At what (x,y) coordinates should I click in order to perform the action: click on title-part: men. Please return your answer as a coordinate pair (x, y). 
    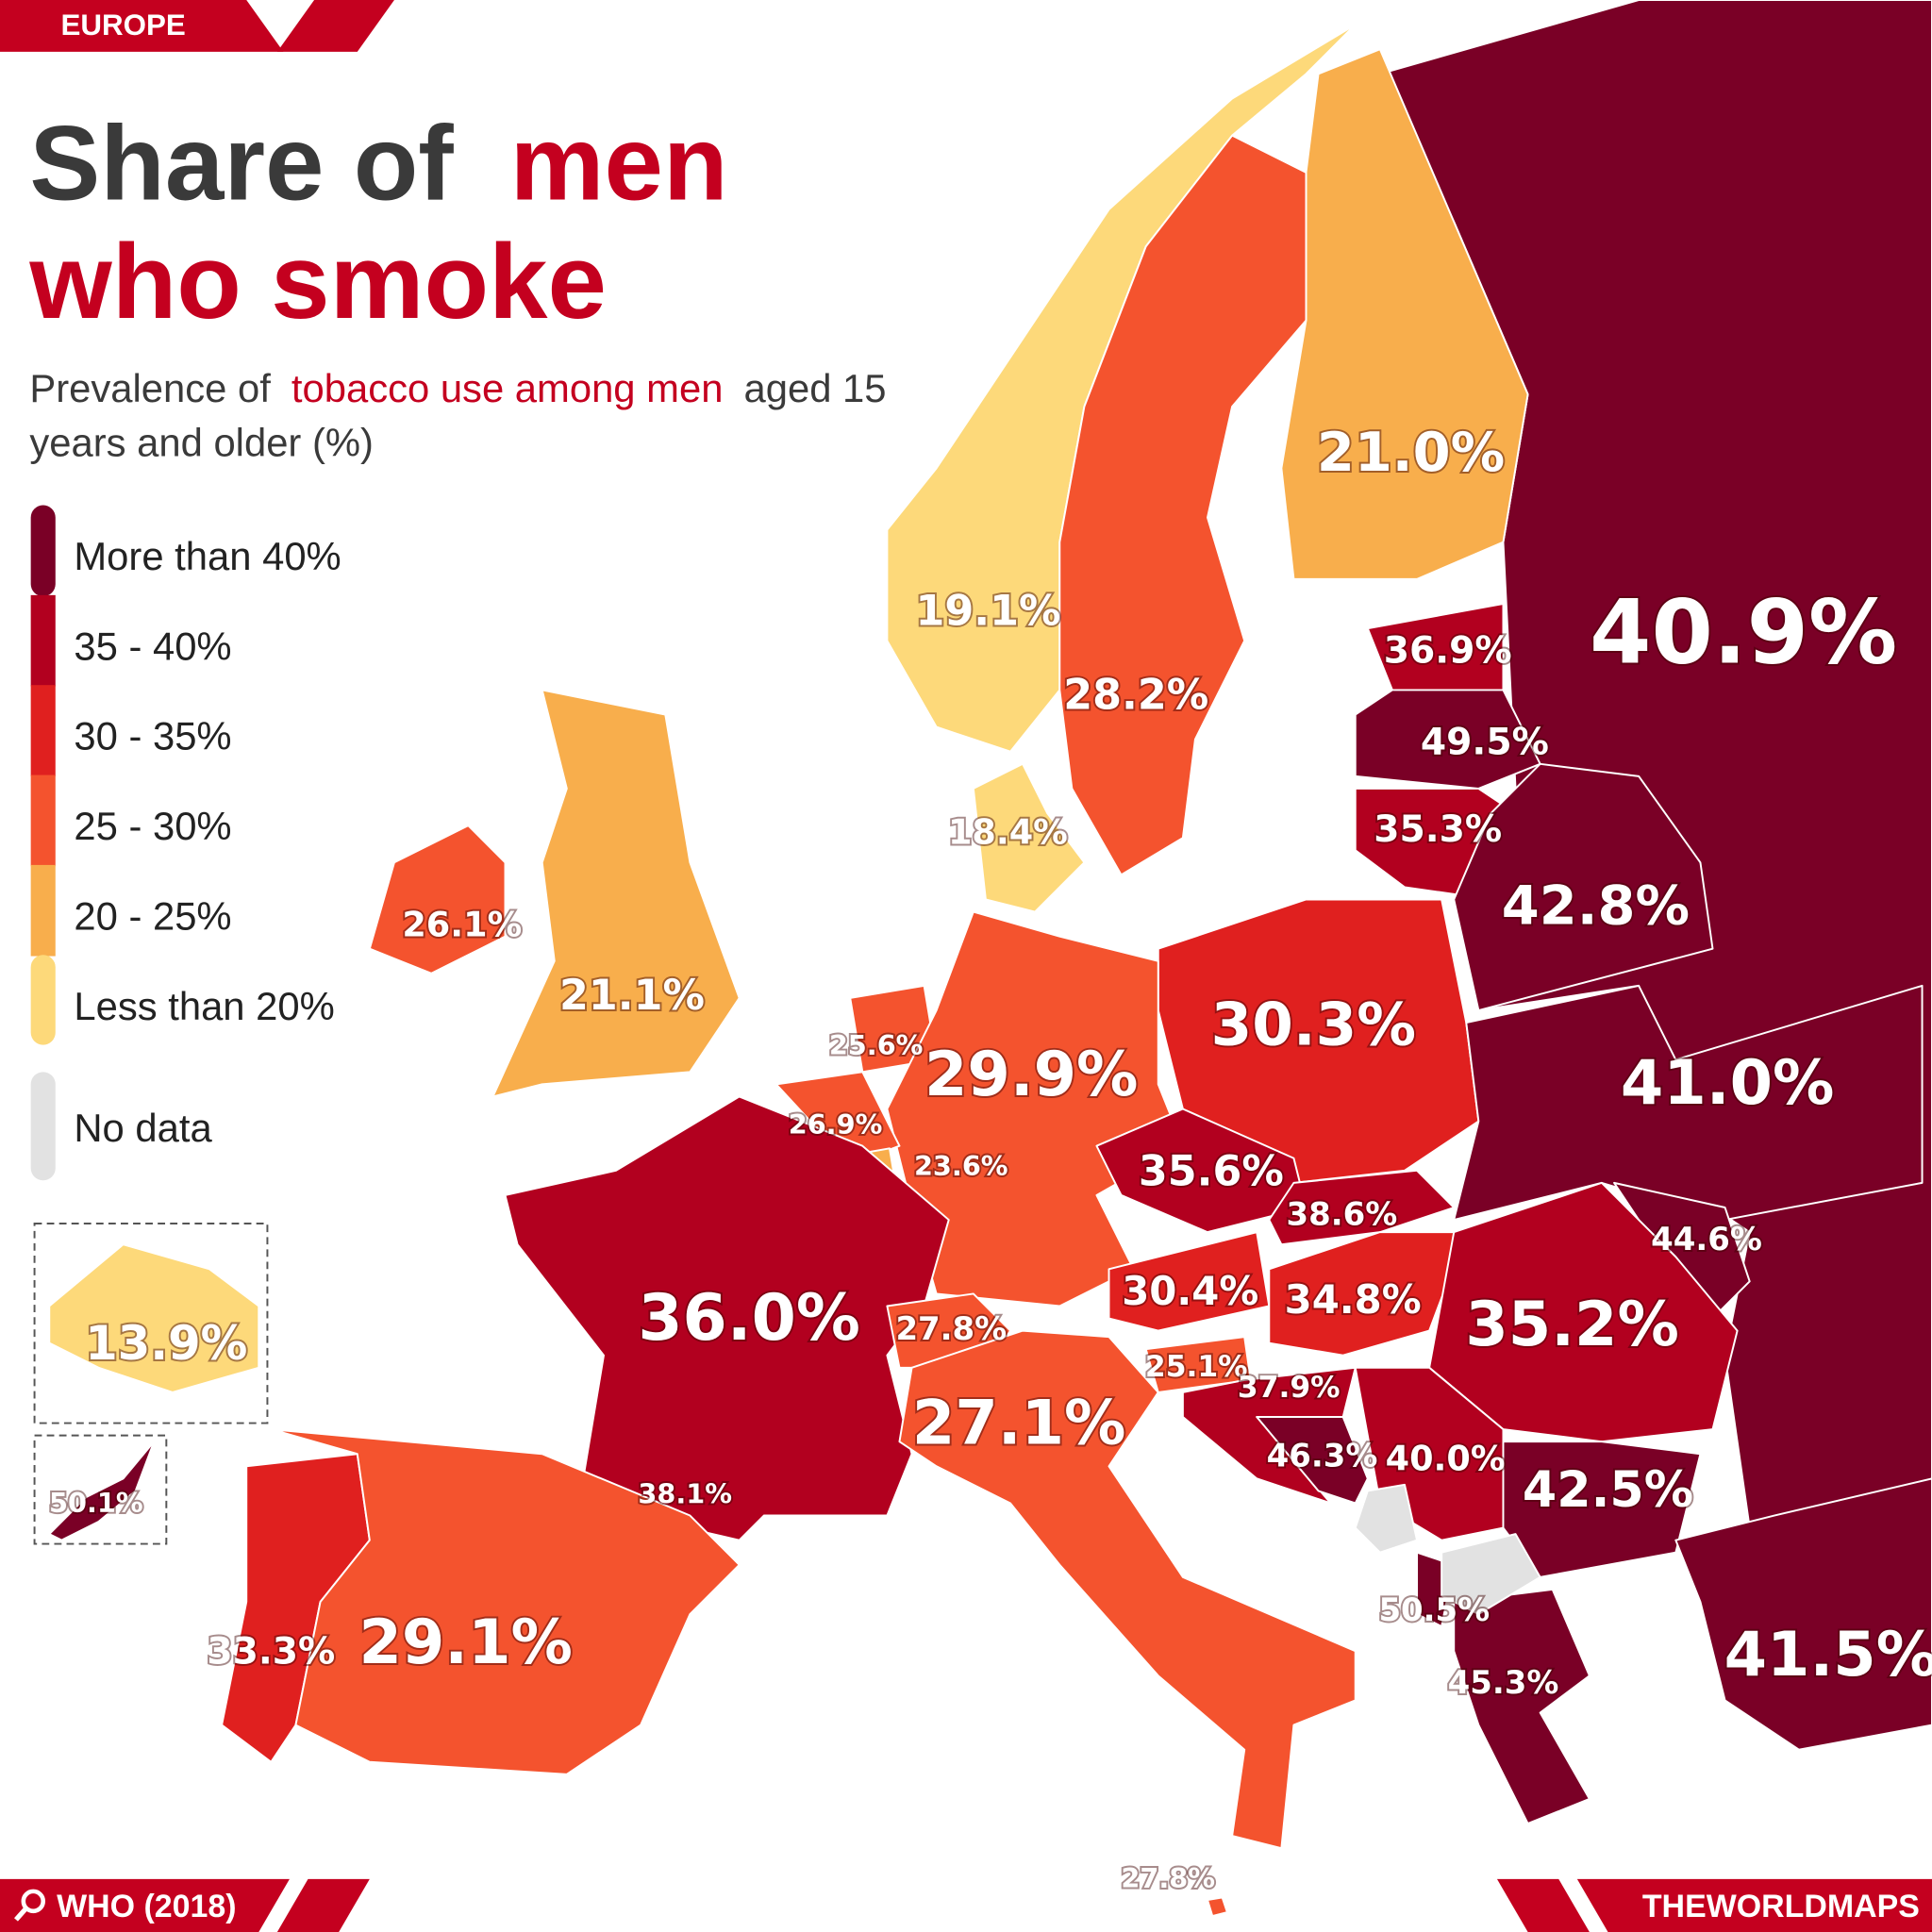
    Looking at the image, I should click on (619, 163).